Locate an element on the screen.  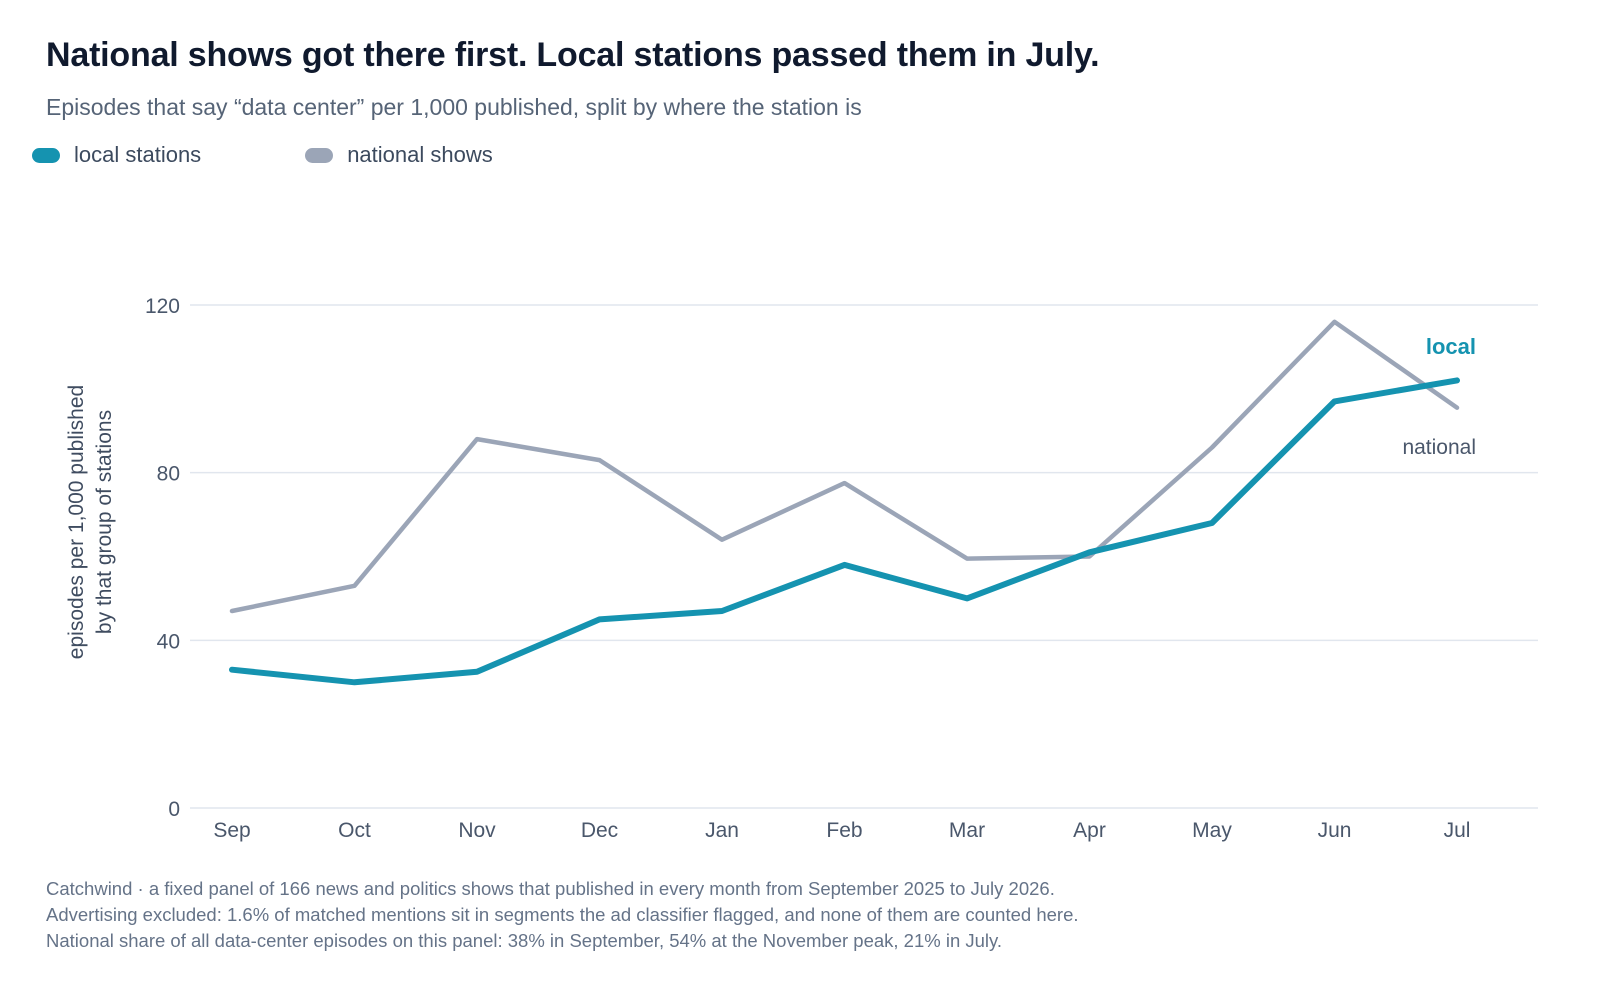
y-axis-title-line1: episodes per 1,000 published is located at coordinates (76, 522).